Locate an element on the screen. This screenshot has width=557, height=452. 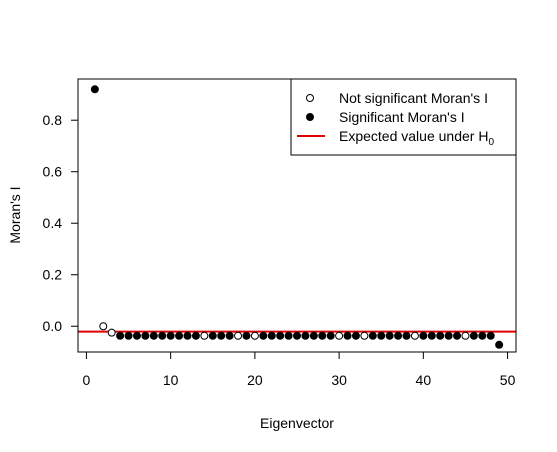
y-axis: 0.0 0.2 0.4 0.6 0.8 is located at coordinates (61, 223).